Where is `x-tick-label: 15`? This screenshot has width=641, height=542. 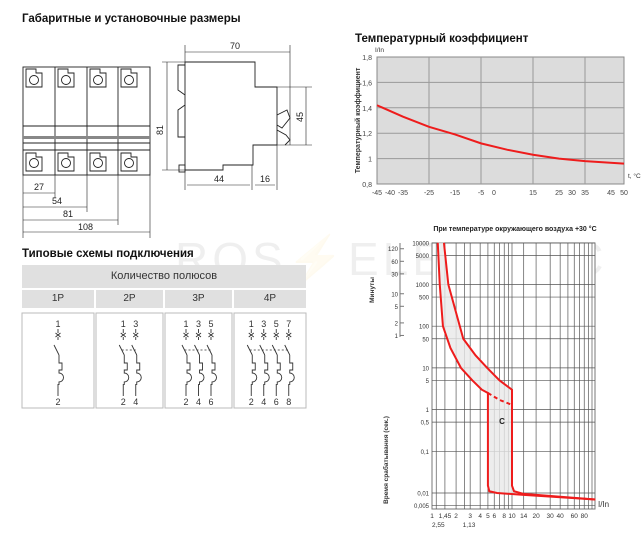
x-tick-label: 15 is located at coordinates (533, 193).